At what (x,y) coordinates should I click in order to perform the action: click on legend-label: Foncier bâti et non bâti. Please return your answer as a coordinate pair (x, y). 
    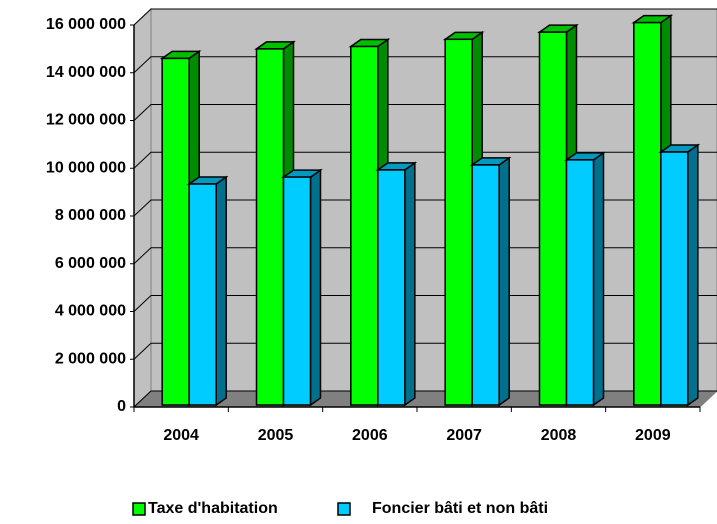
    Looking at the image, I should click on (460, 508).